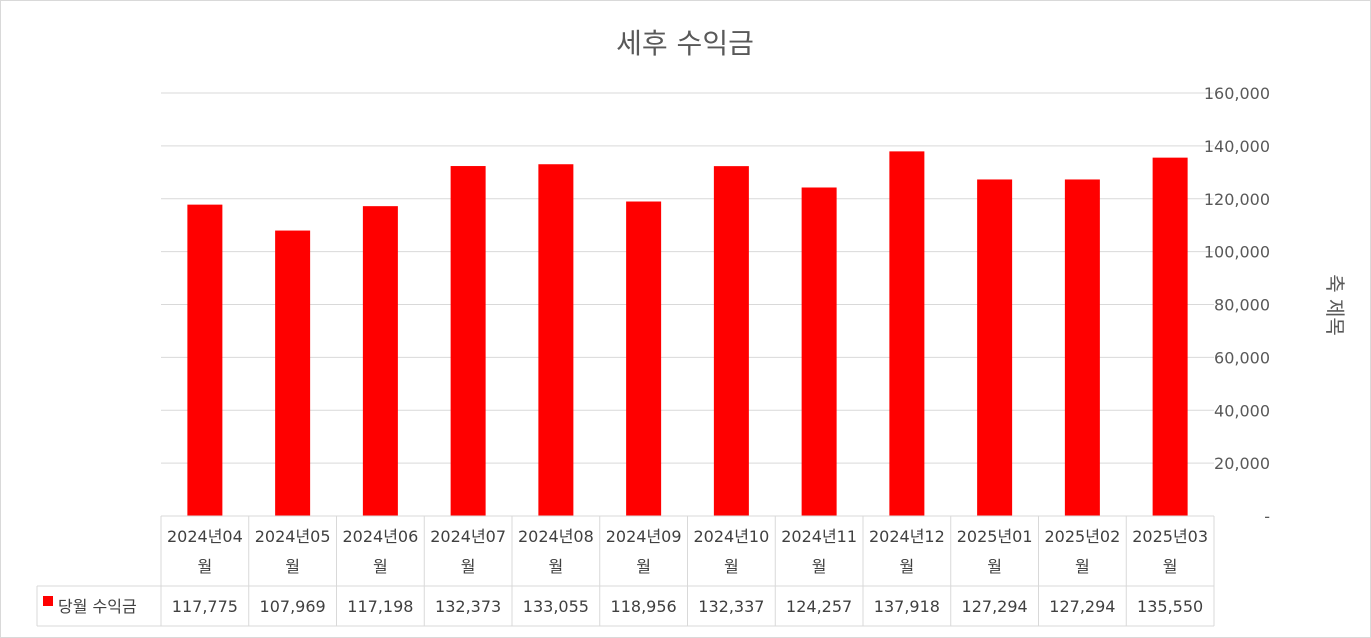  I want to click on data-label: 135,550, so click(1170, 606).